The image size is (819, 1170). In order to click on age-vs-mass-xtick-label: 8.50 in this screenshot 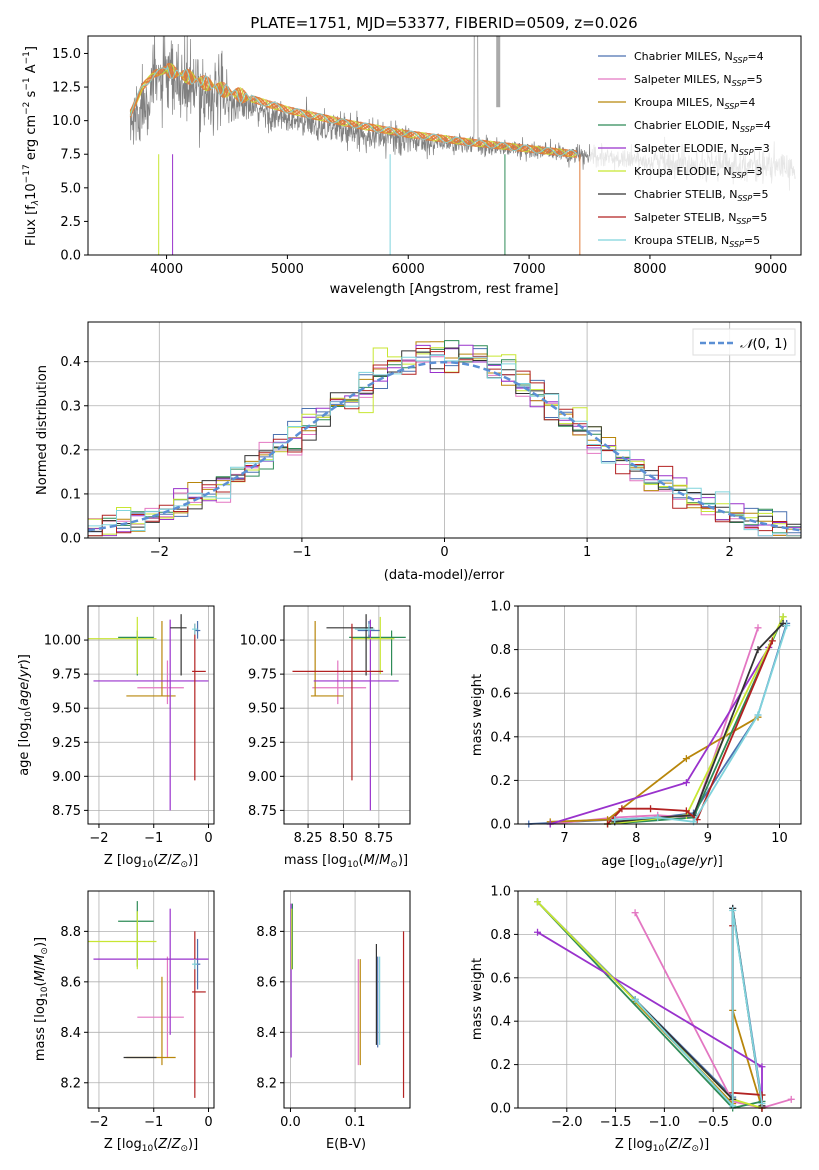, I will do `click(343, 838)`.